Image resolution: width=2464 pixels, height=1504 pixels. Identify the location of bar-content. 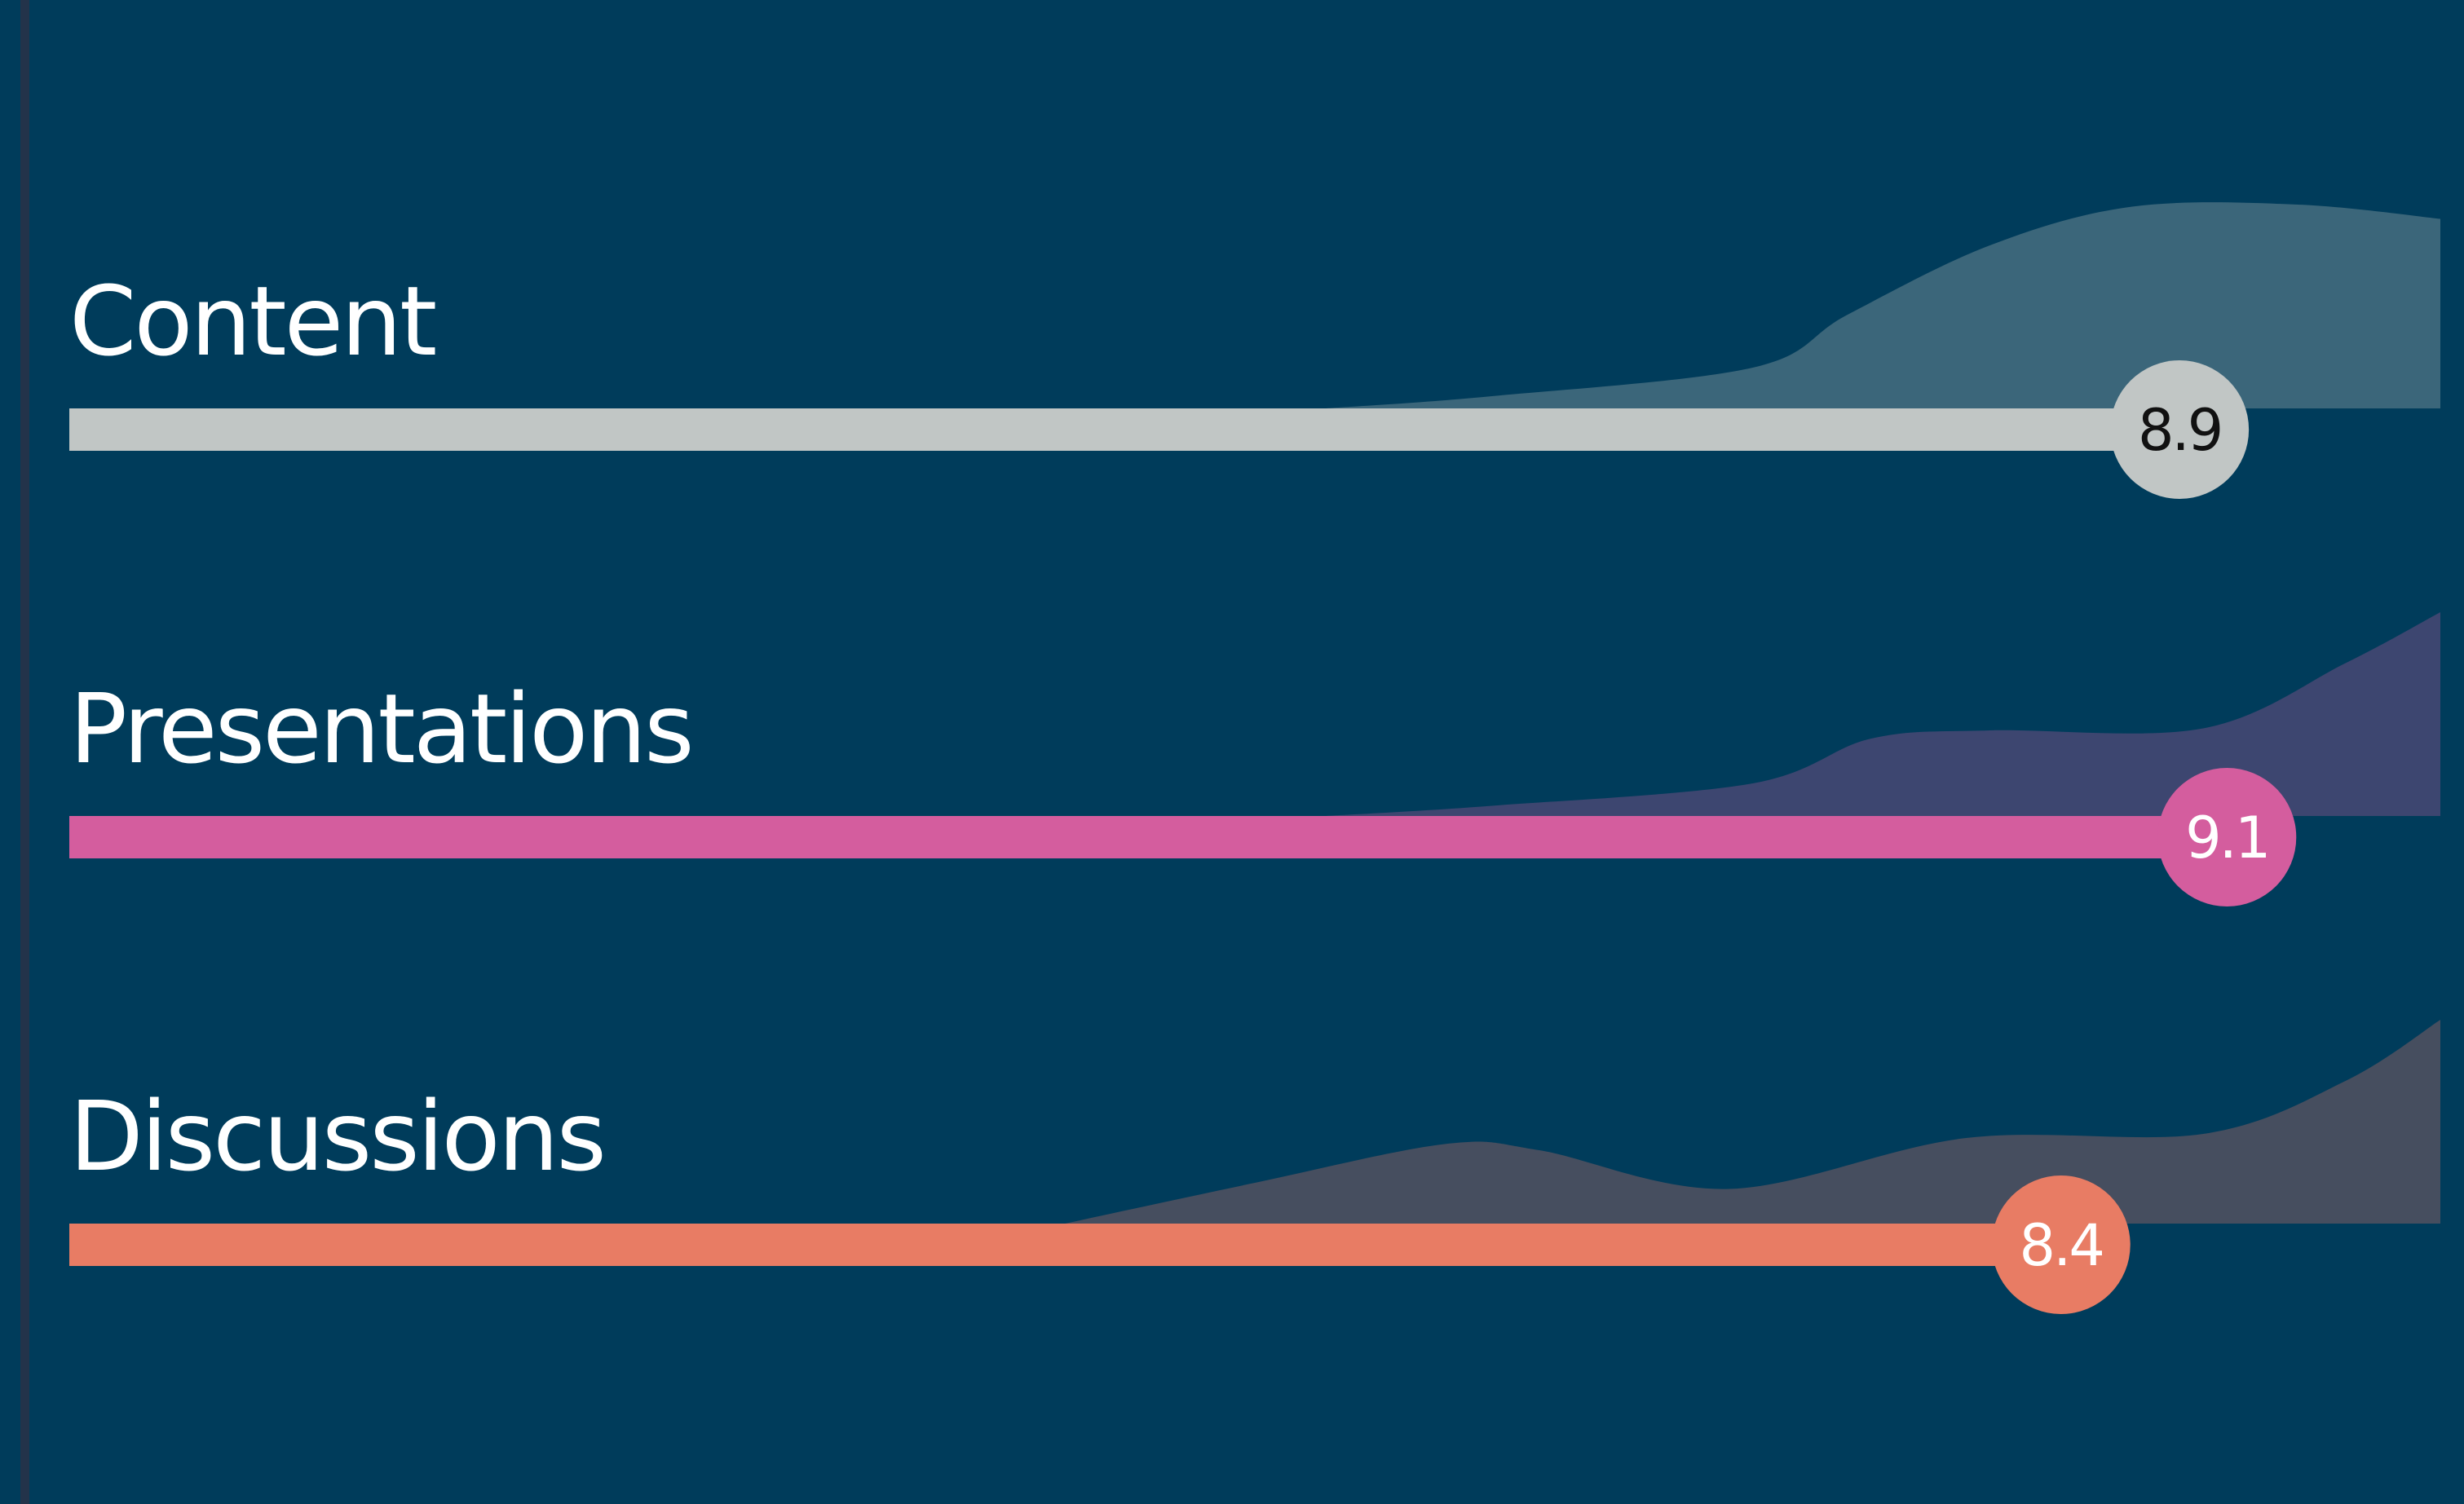
(1124, 429).